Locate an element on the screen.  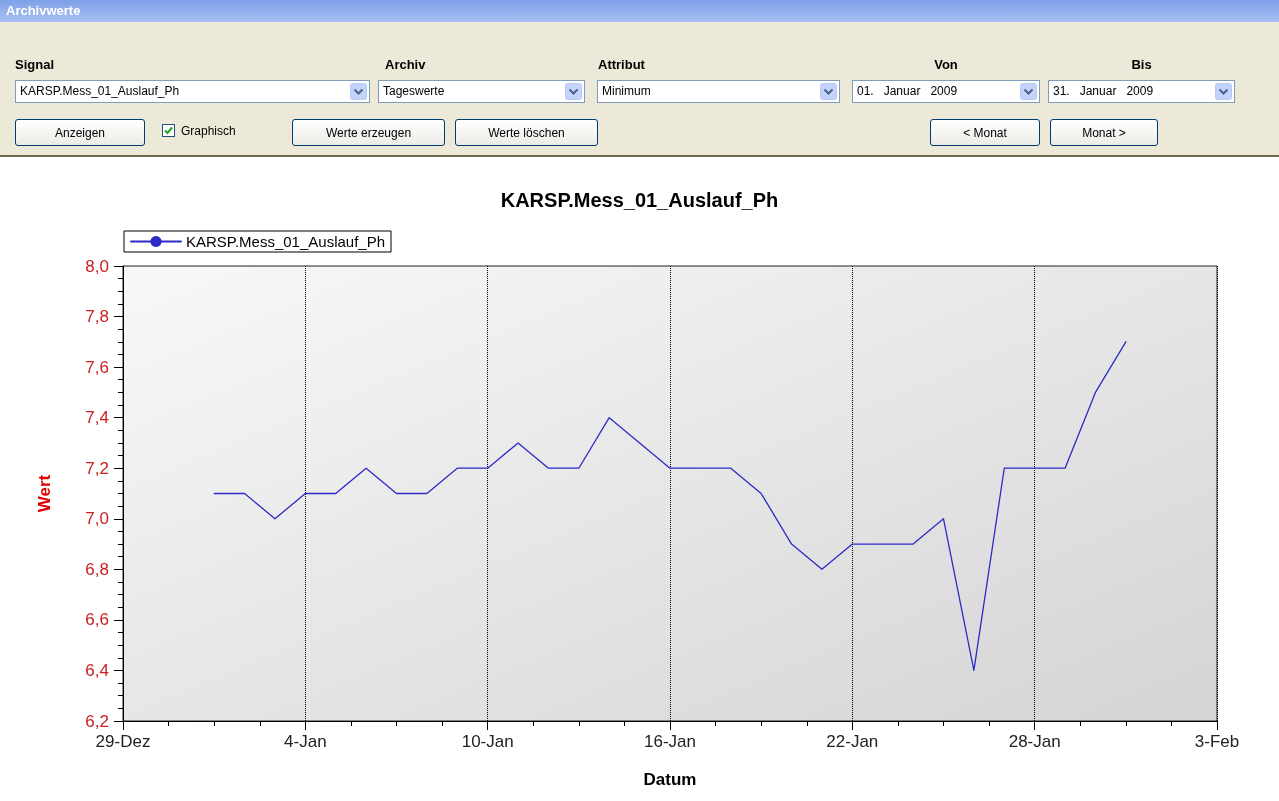
x-tick-label: 10-Jan is located at coordinates (487, 741).